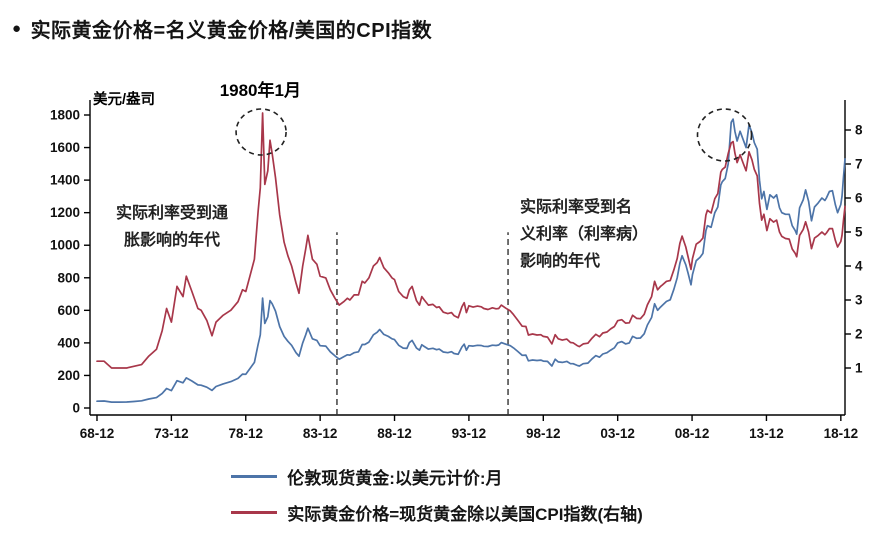  What do you see at coordinates (68, 342) in the screenshot?
I see `svg-text: 400` at bounding box center [68, 342].